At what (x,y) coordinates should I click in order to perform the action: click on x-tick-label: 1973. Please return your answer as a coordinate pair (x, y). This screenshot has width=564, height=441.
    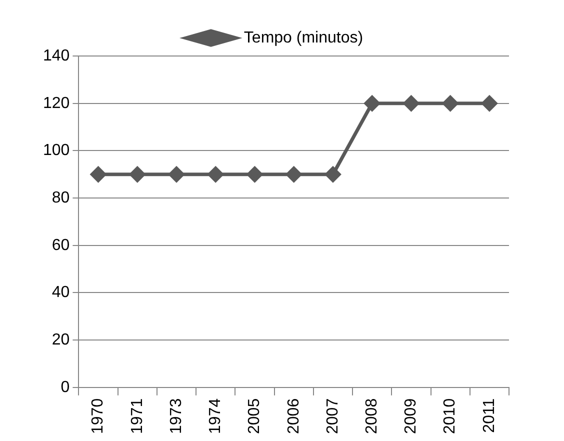
    Looking at the image, I should click on (176, 416).